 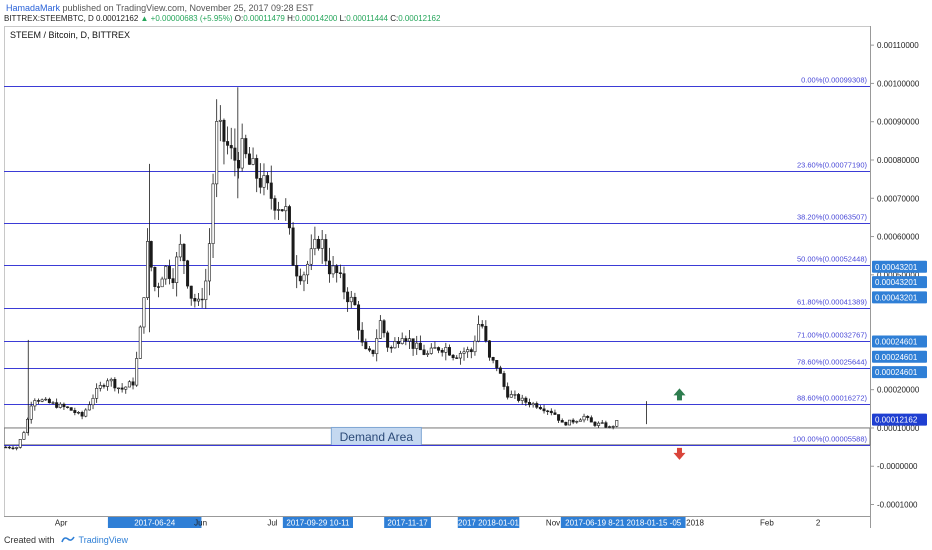 What do you see at coordinates (70, 35) in the screenshot?
I see `chart-title: STEEM / Bitcoin, D, BITTREX` at bounding box center [70, 35].